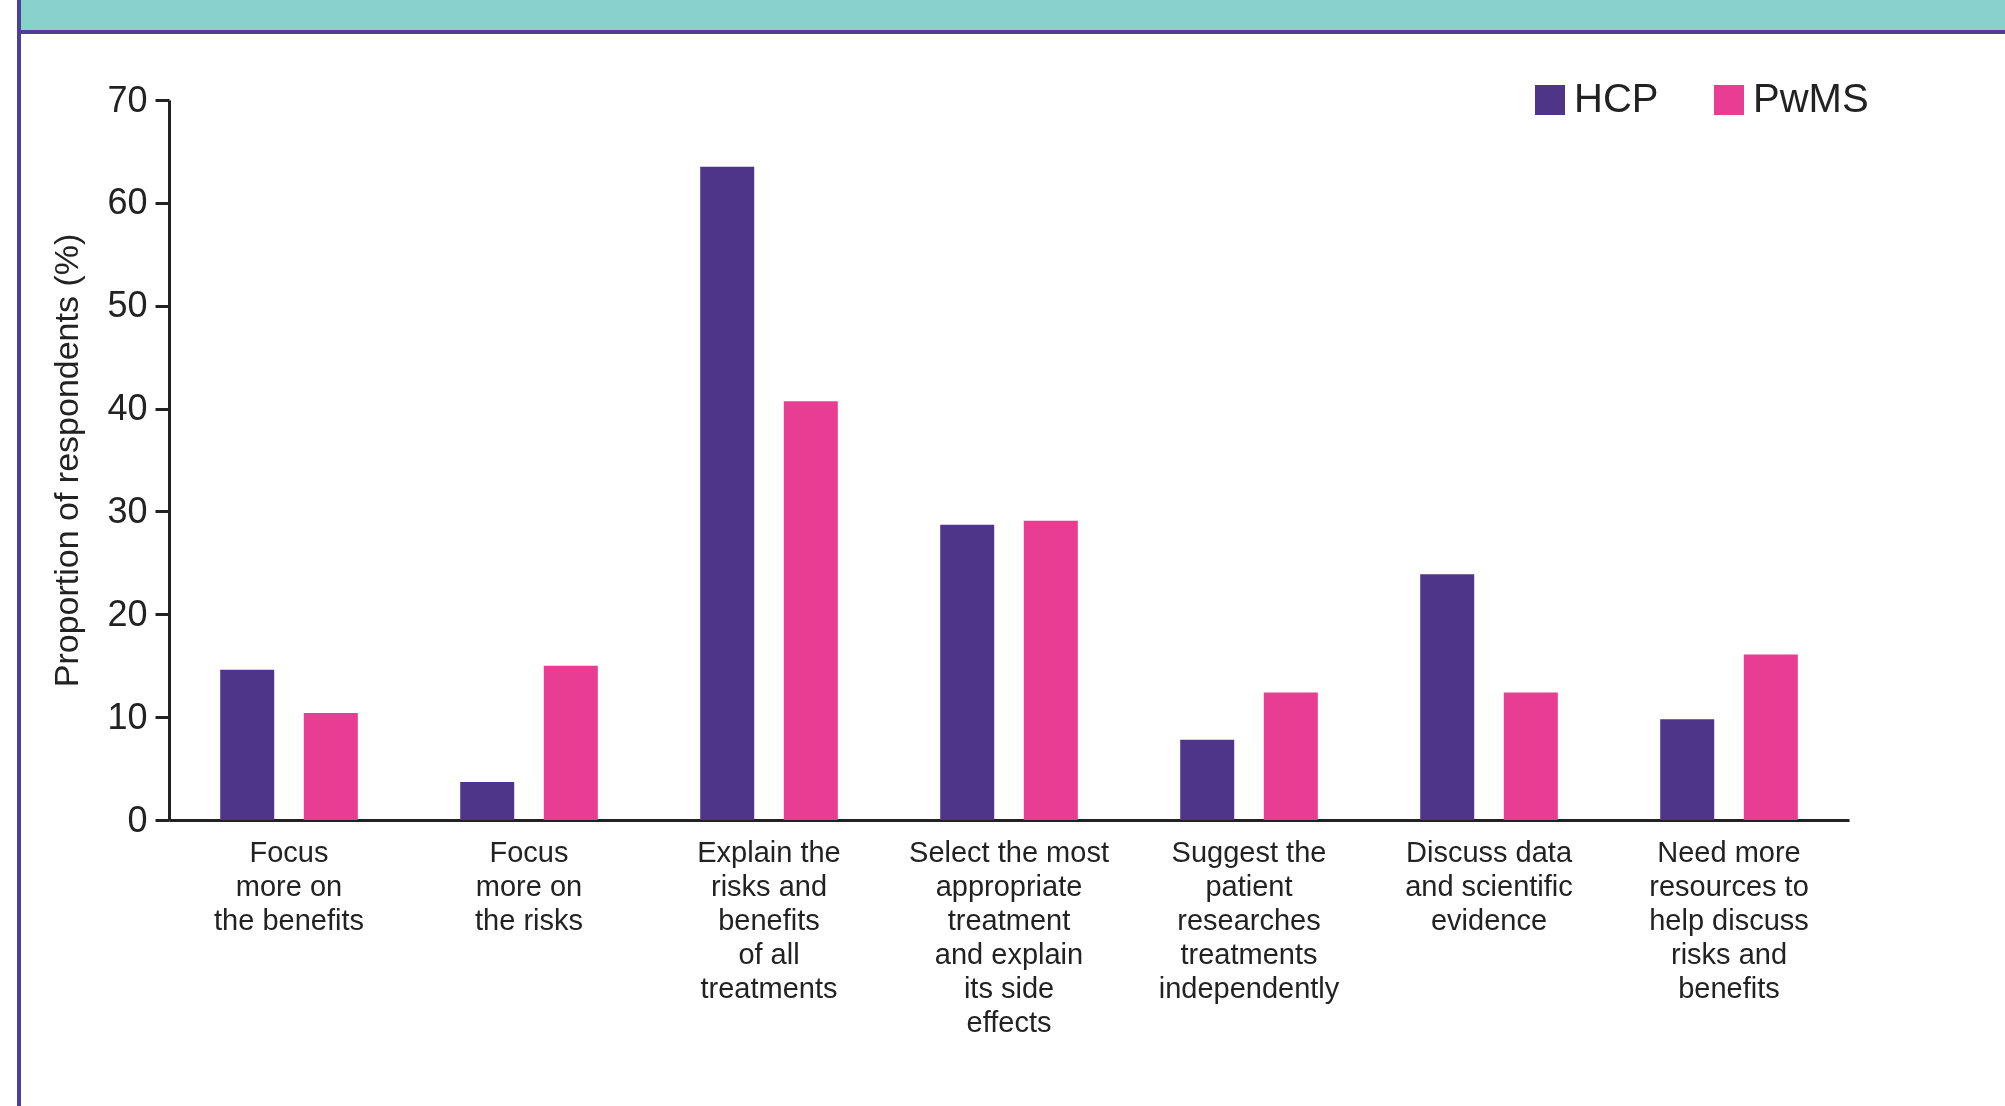  Describe the element at coordinates (1009, 936) in the screenshot. I see `x-tick-label: Select the most appropriate treatment and explain its side effects` at that location.